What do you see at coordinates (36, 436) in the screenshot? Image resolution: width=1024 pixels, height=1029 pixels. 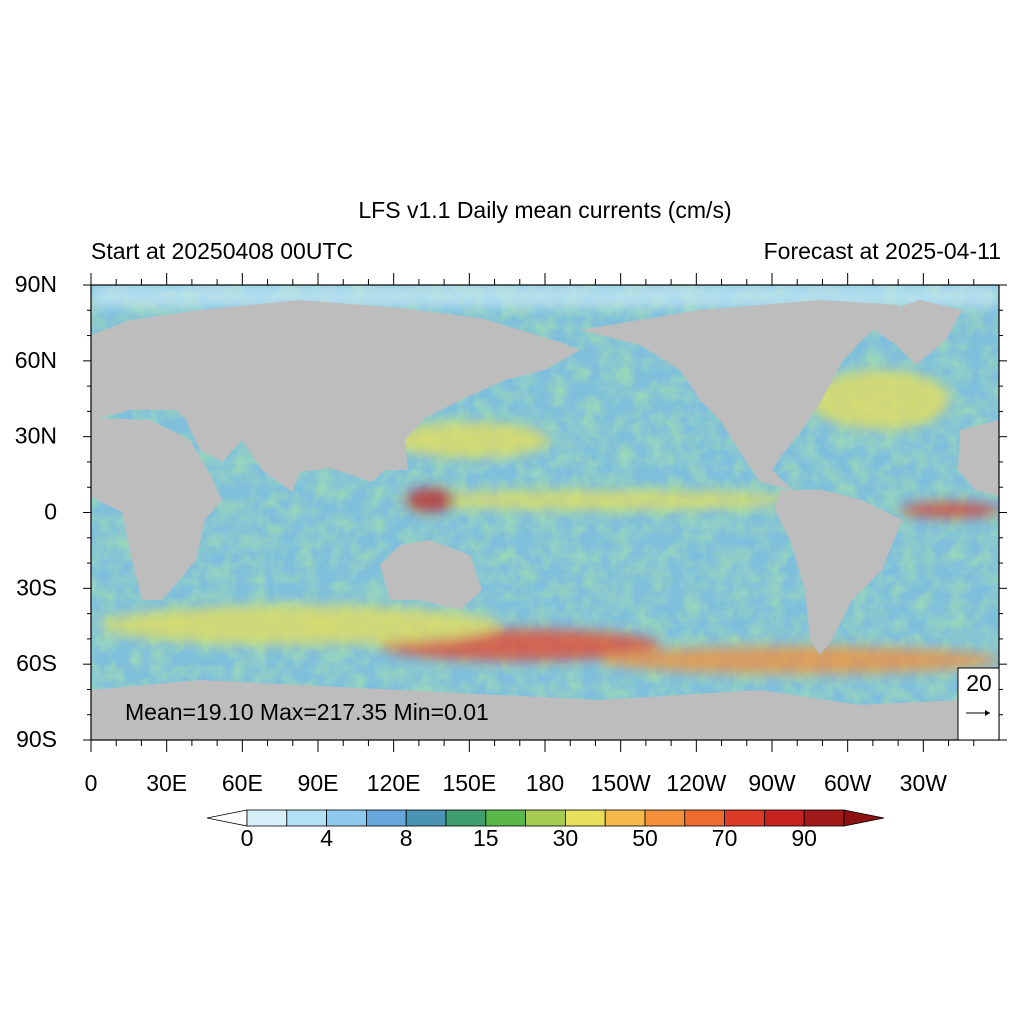 I see `lat-label: 30N` at bounding box center [36, 436].